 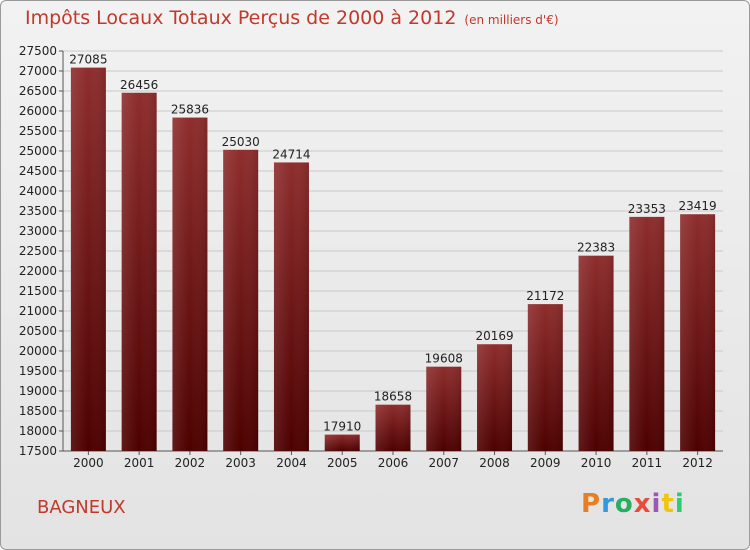 What do you see at coordinates (38, 431) in the screenshot?
I see `y-tick-label: 18000` at bounding box center [38, 431].